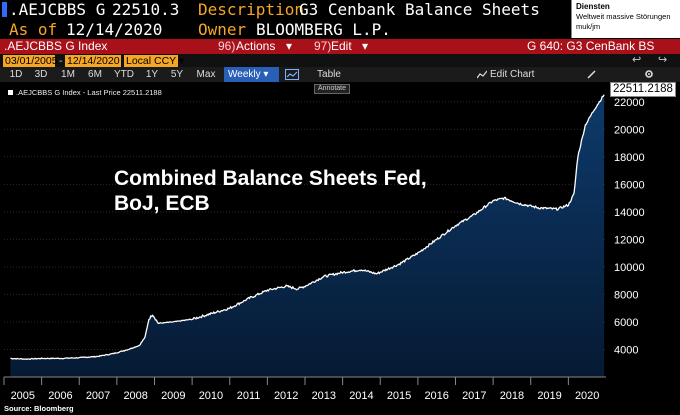  I want to click on last-price: 22510.3, so click(146, 9).